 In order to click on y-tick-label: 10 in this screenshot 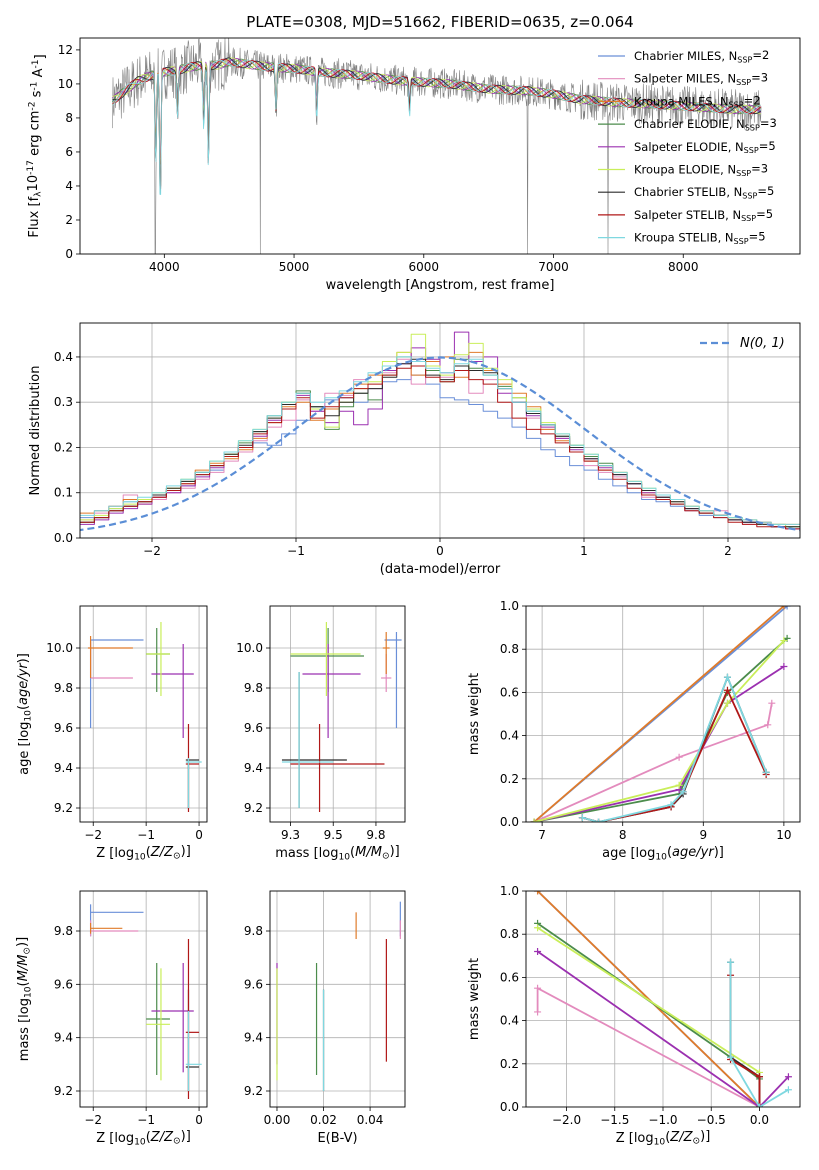, I will do `click(65, 84)`.